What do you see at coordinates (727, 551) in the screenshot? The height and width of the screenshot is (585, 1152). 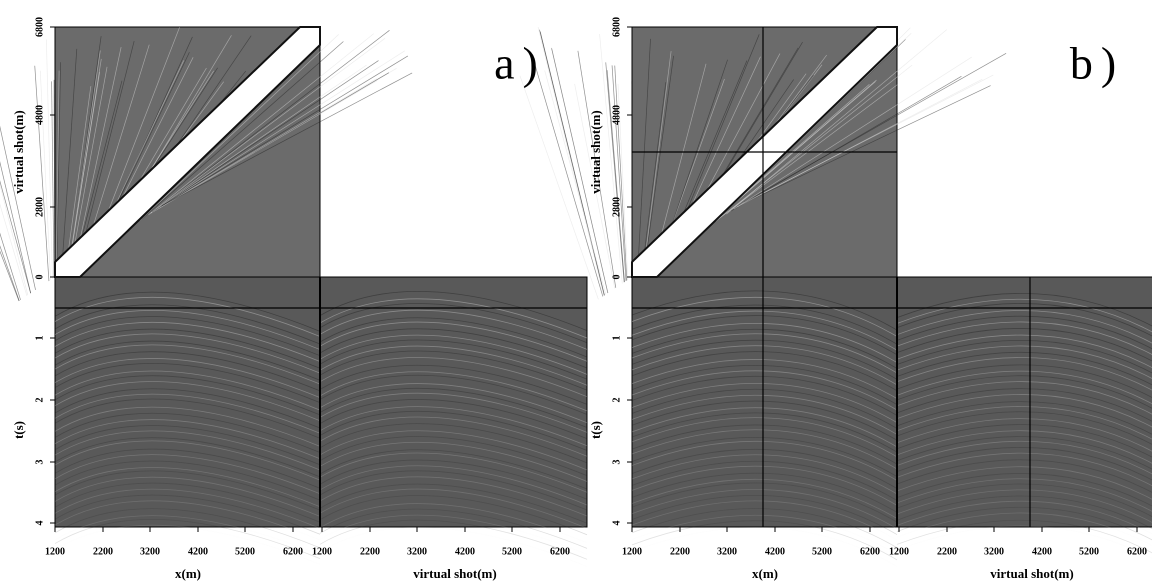 I see `x-tick-label: 3200` at bounding box center [727, 551].